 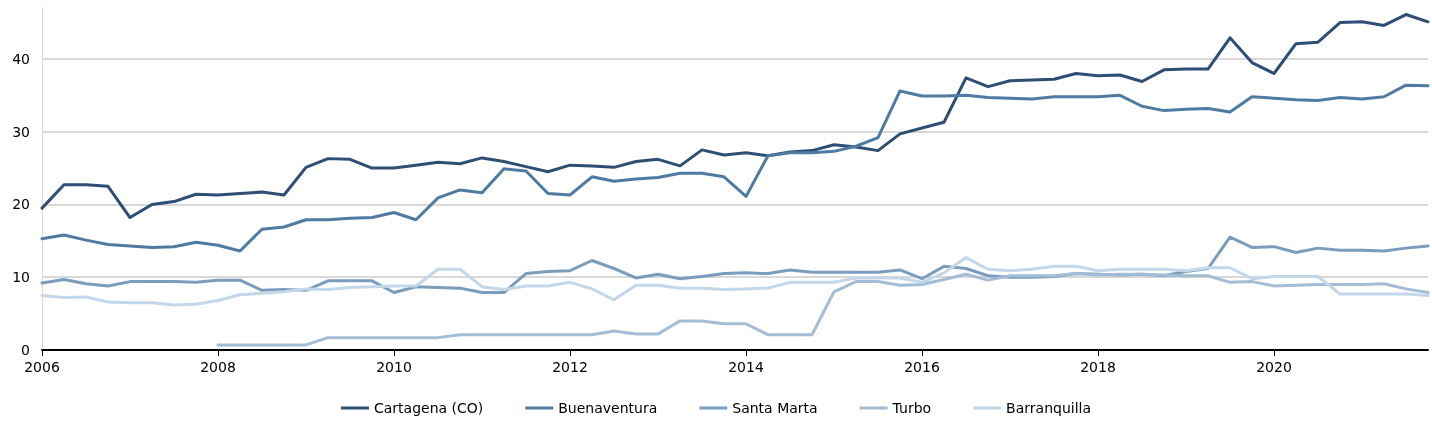 What do you see at coordinates (25, 350) in the screenshot?
I see `y-tick-label: 0` at bounding box center [25, 350].